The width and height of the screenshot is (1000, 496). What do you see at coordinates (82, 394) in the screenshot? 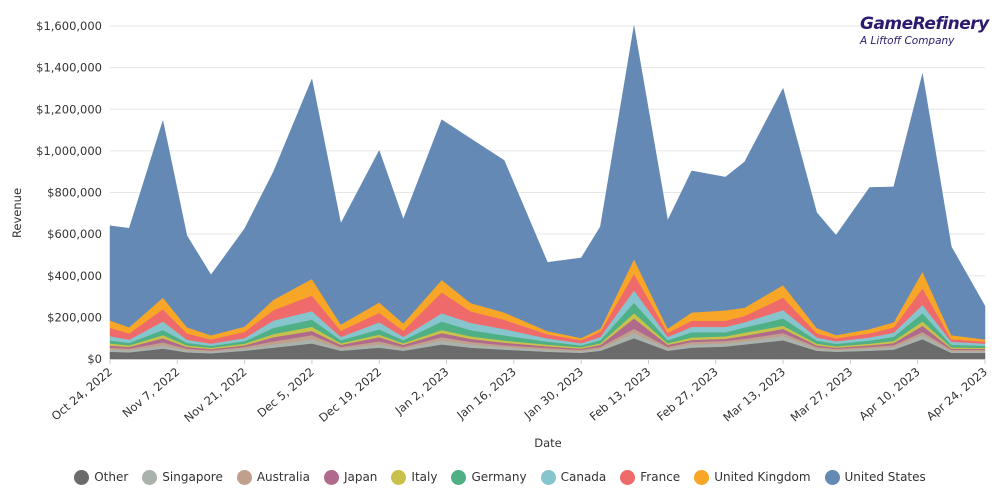
I see `x-tick-label: Oct 24, 2022` at bounding box center [82, 394].